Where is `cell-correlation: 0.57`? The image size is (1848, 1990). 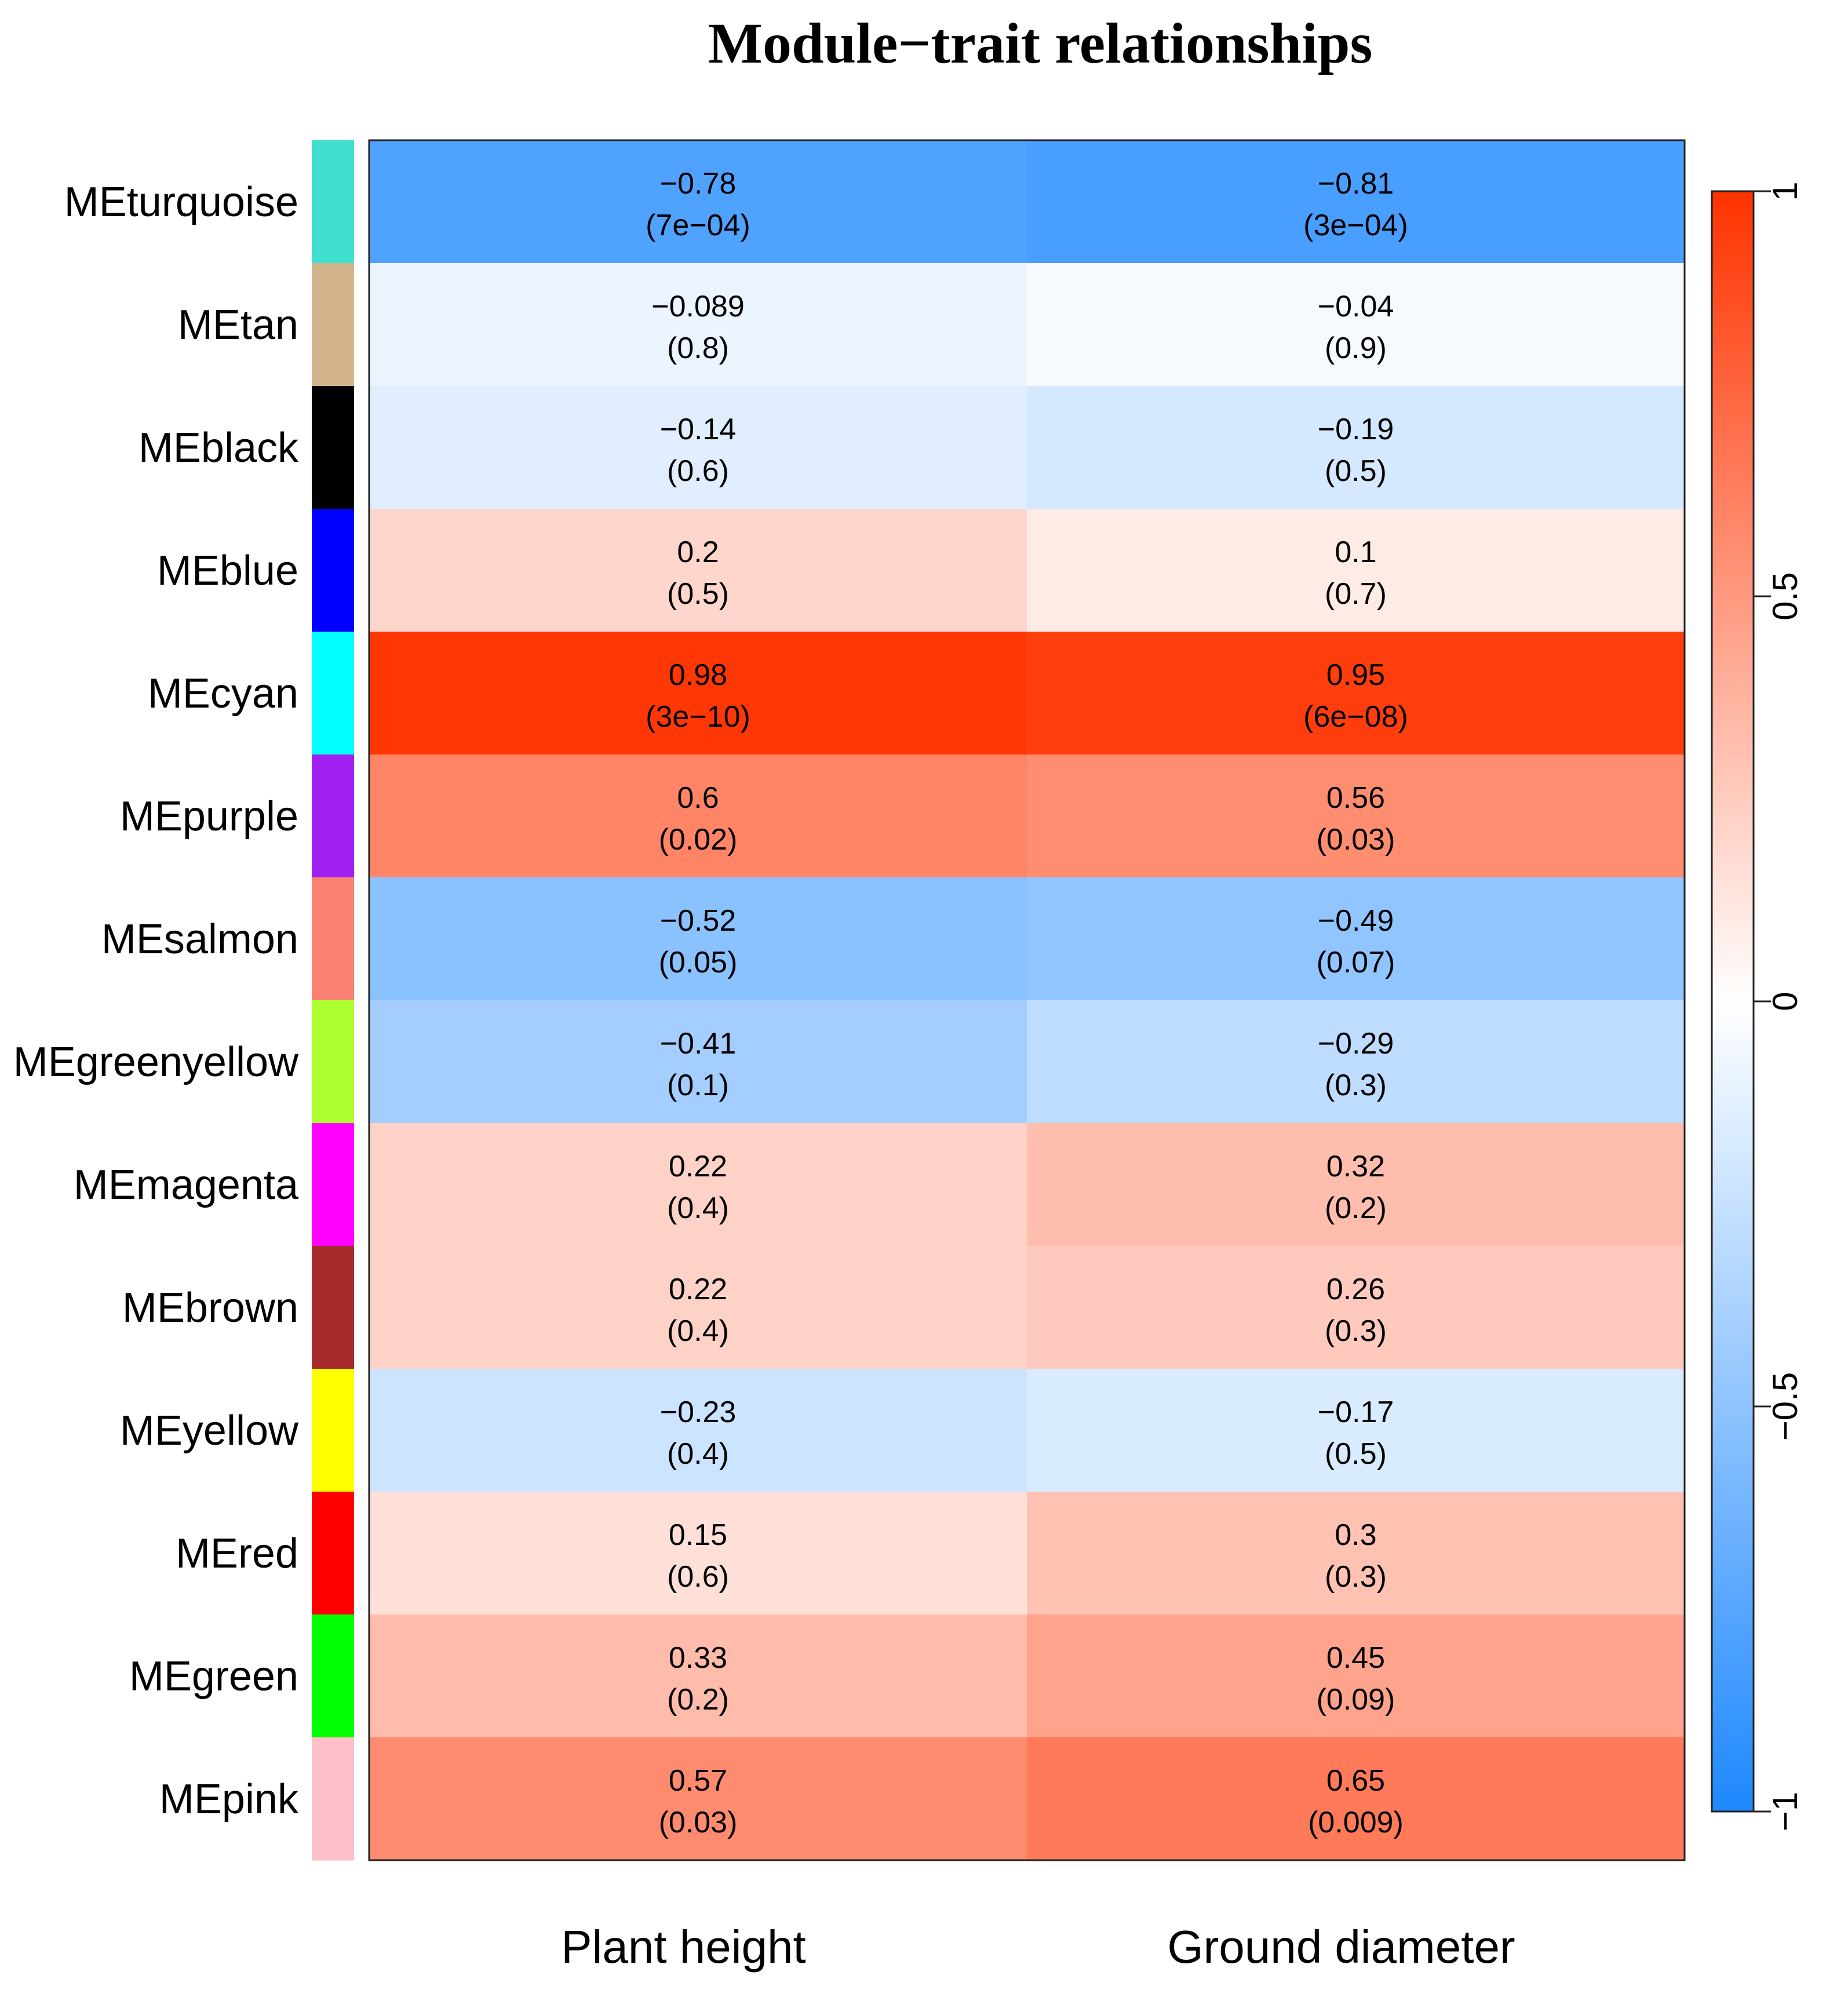 cell-correlation: 0.57 is located at coordinates (698, 1781).